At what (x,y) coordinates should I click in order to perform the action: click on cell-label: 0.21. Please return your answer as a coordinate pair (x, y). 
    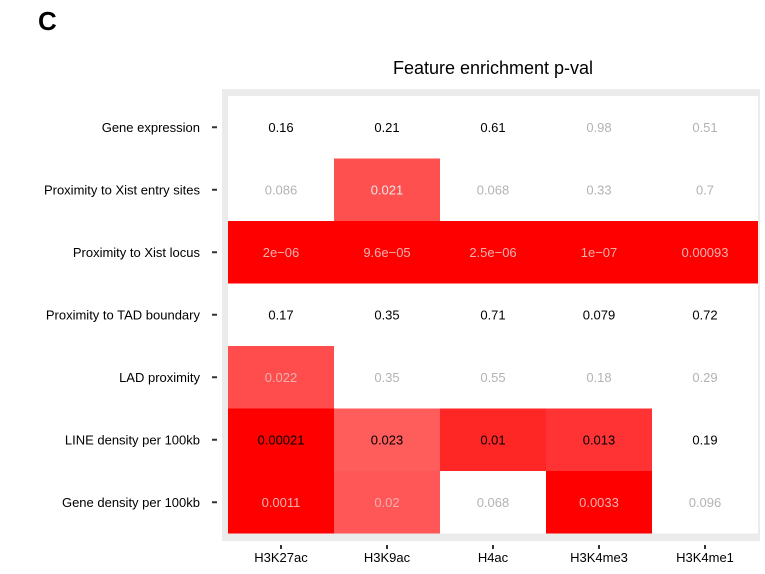
    Looking at the image, I should click on (386, 127).